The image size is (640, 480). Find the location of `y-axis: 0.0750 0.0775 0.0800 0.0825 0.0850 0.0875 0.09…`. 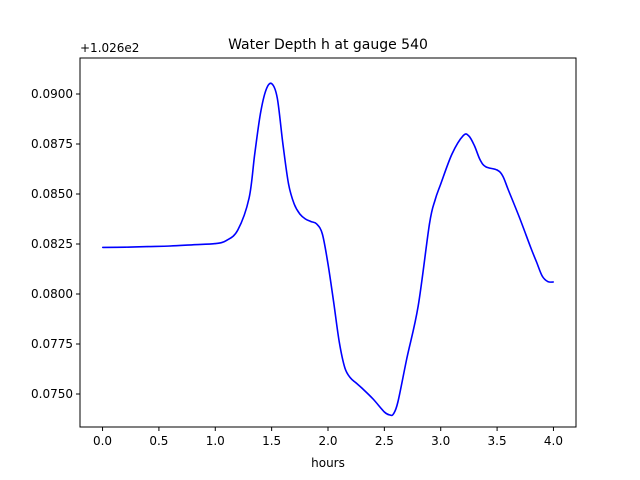

y-axis: 0.0750 0.0775 0.0800 0.0825 0.0850 0.0875 0.09… is located at coordinates (55, 244).